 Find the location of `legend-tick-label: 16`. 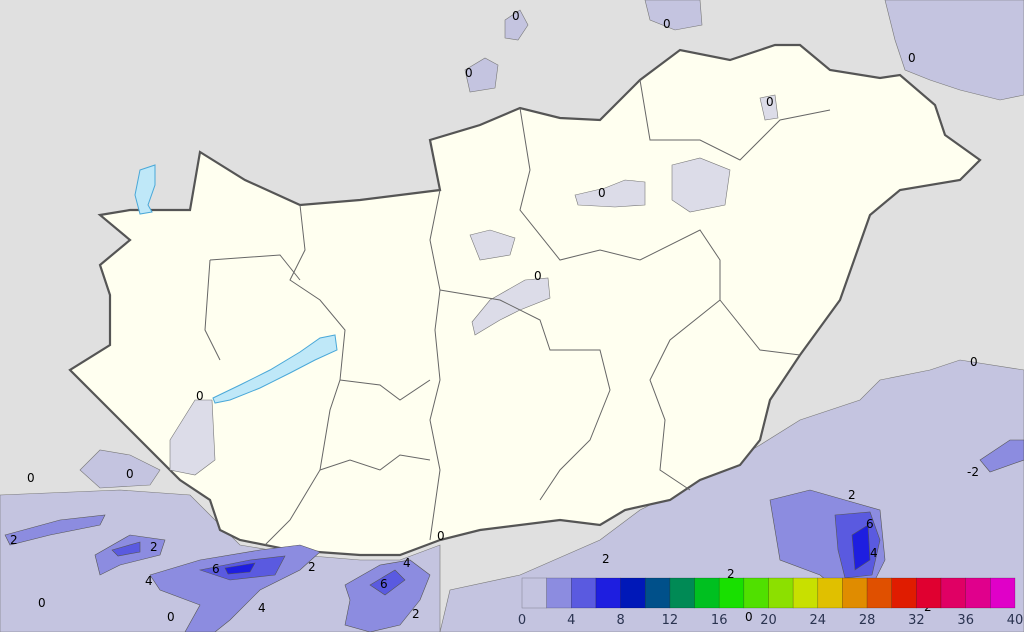

legend-tick-label: 16 is located at coordinates (719, 620).